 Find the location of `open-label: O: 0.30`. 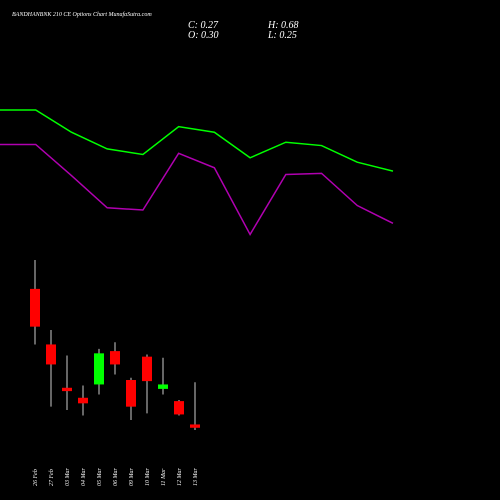

open-label: O: 0.30 is located at coordinates (203, 35).